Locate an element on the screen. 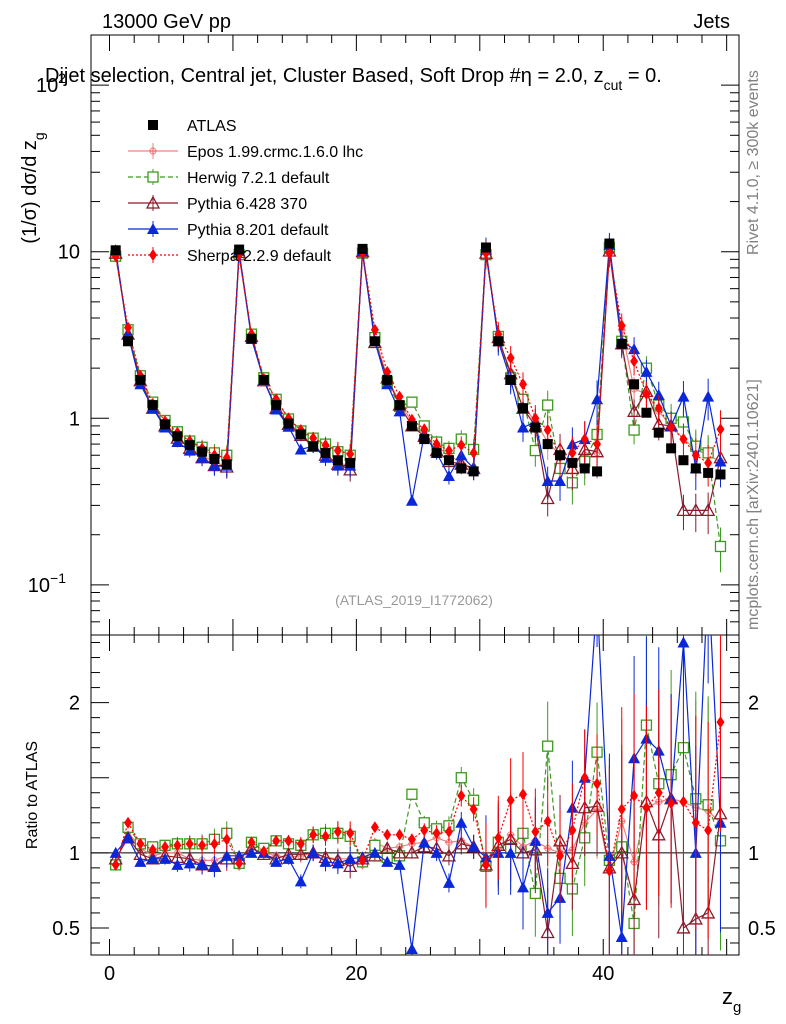 The image size is (786, 1024). main-y-label-sub: g is located at coordinates (39, 136).